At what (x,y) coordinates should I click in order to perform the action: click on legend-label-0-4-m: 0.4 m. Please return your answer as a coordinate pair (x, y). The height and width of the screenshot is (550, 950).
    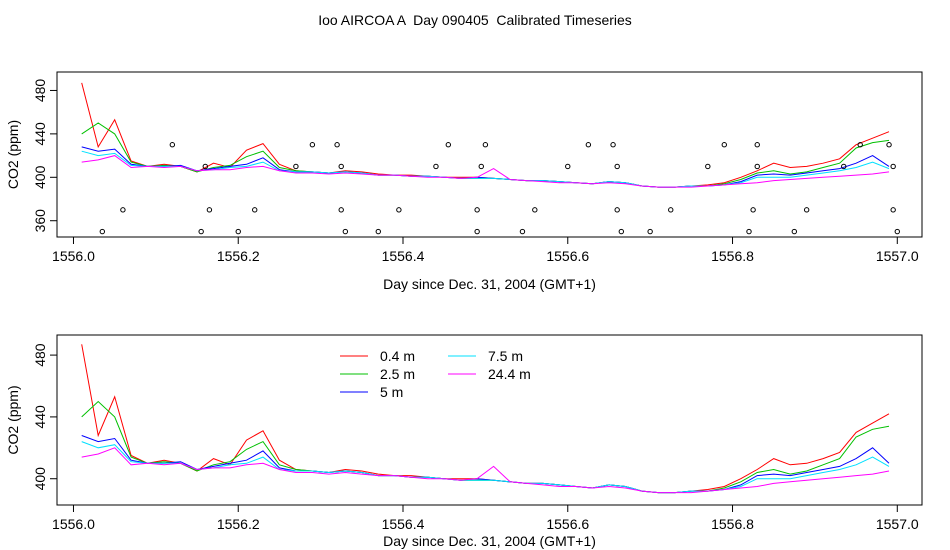
    Looking at the image, I should click on (397, 356).